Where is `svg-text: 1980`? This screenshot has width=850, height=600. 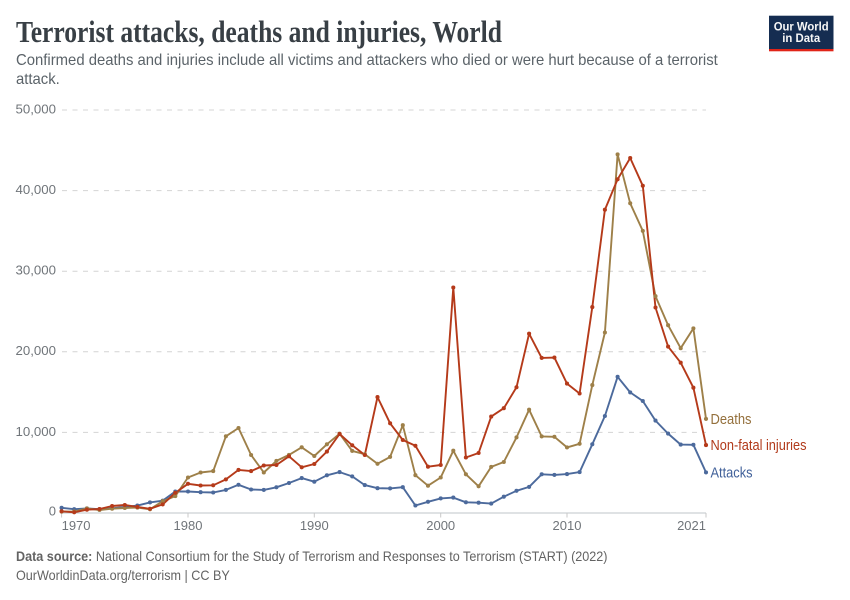 svg-text: 1980 is located at coordinates (188, 525).